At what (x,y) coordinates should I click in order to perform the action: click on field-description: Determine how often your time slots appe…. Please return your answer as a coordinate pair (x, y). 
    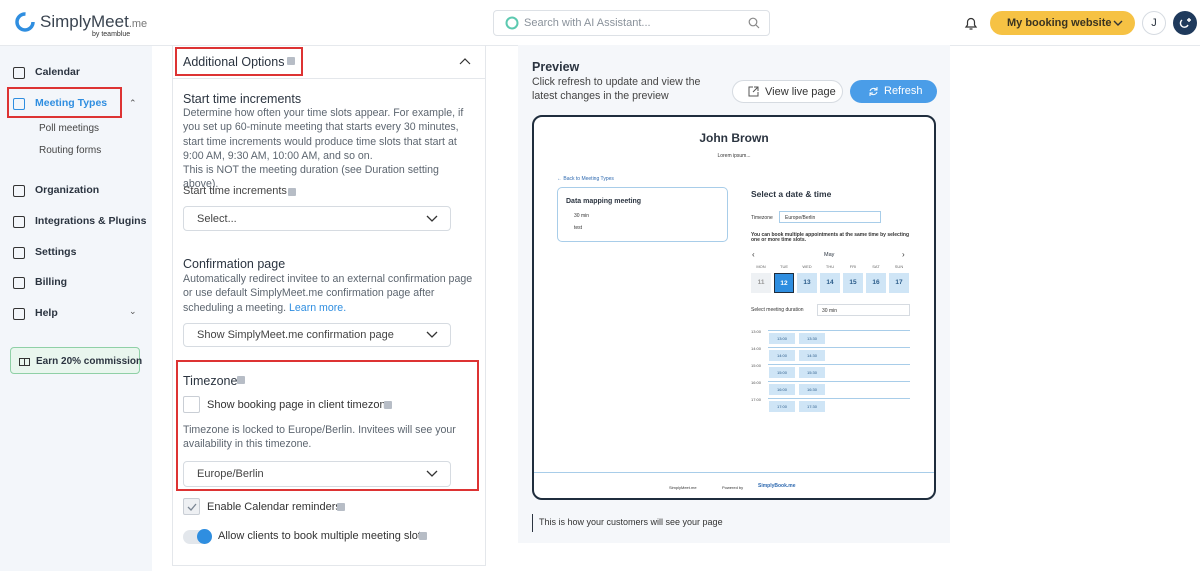
    Looking at the image, I should click on (323, 135).